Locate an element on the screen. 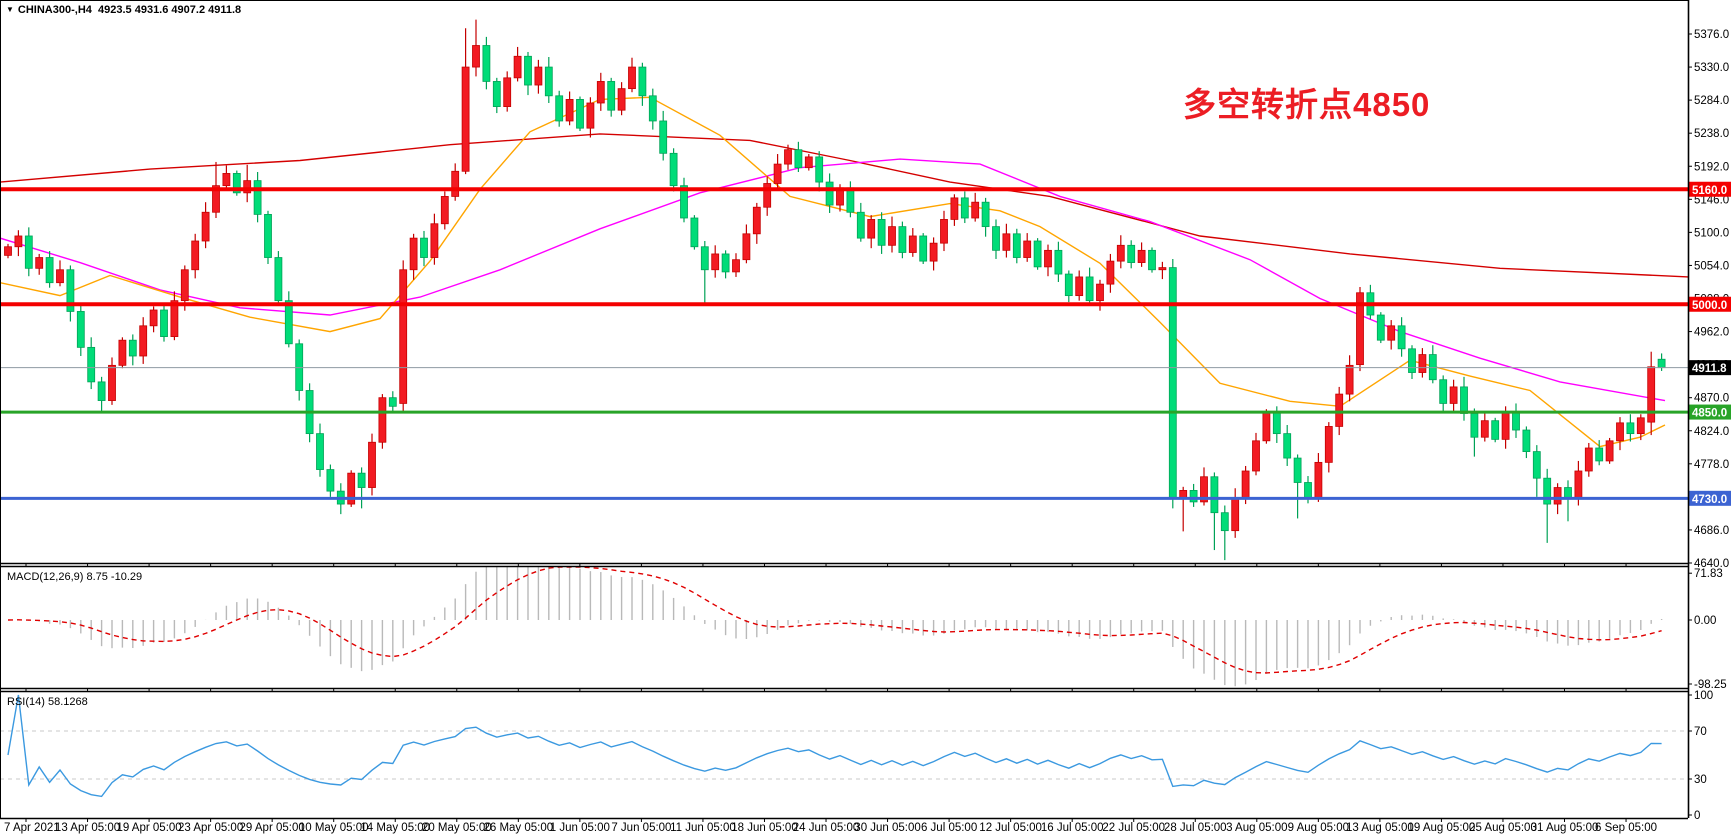  price-tick-label: 5238.0 is located at coordinates (1711, 134).